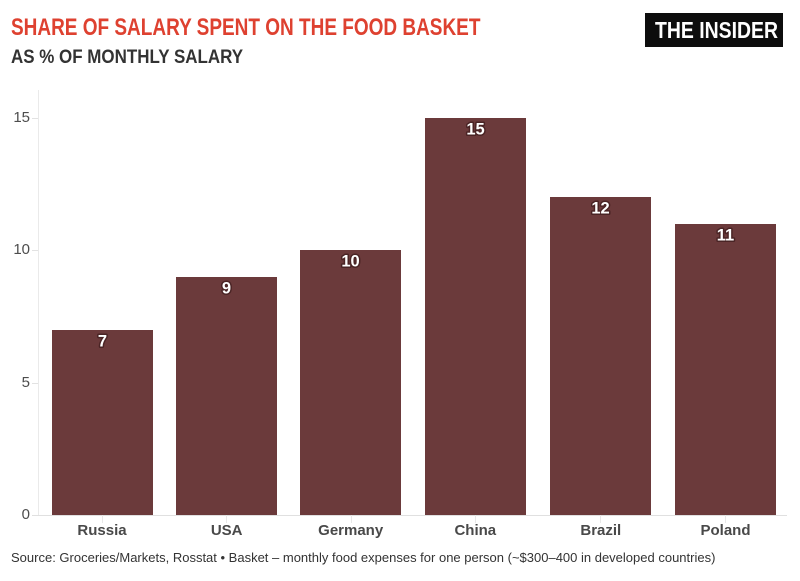 The image size is (800, 581). What do you see at coordinates (245, 27) in the screenshot?
I see `svg-text:SHARE OF SALARY SPENT ON THE F: SHARE OF SALARY SPENT ON THE FOOD BASKET` at bounding box center [245, 27].